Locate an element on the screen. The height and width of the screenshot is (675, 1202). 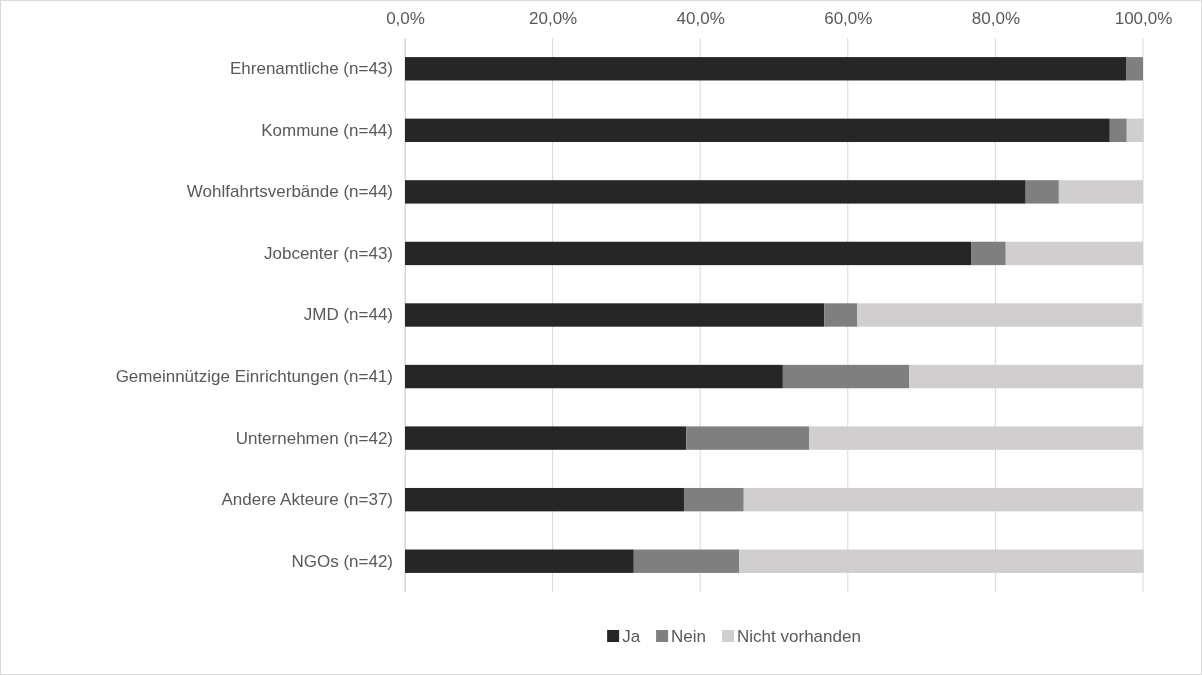
x-tick-label: 60,0% is located at coordinates (848, 18).